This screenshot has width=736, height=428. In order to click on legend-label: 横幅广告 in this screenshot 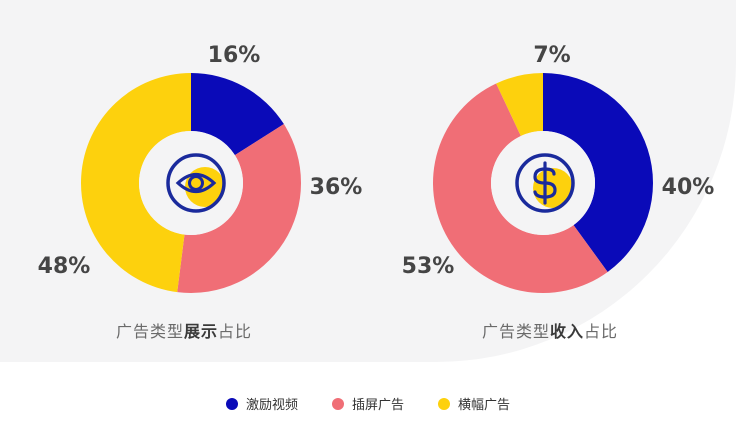, I will do `click(484, 405)`.